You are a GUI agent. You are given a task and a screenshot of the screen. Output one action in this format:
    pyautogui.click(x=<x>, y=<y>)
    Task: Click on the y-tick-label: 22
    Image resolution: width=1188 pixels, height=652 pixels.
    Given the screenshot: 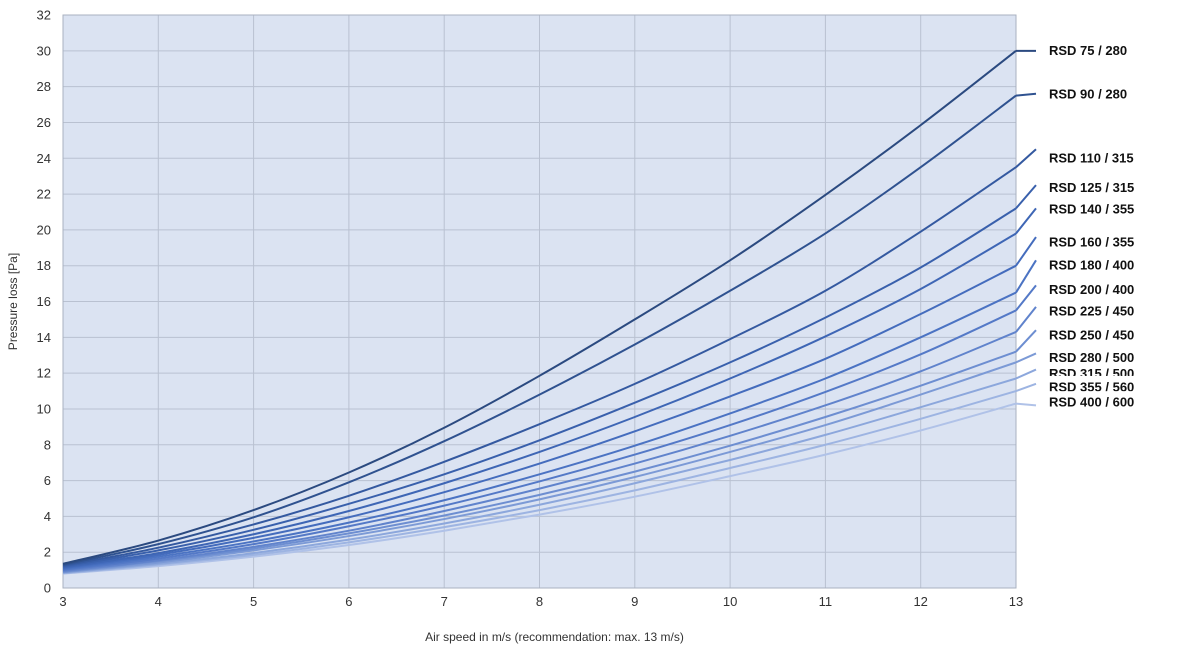 What is the action you would take?
    pyautogui.click(x=44, y=194)
    